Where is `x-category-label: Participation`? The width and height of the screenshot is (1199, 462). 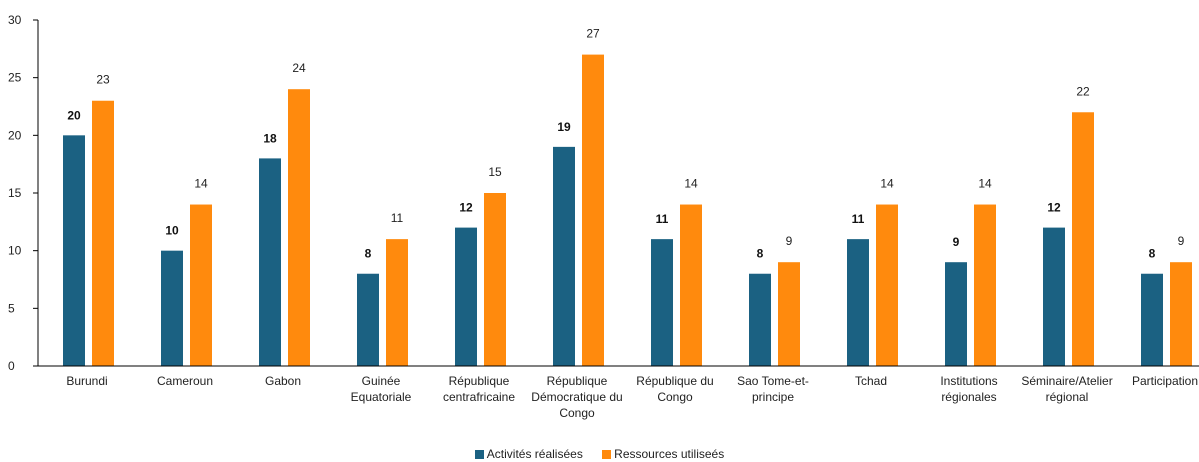 x-category-label: Participation is located at coordinates (1165, 381).